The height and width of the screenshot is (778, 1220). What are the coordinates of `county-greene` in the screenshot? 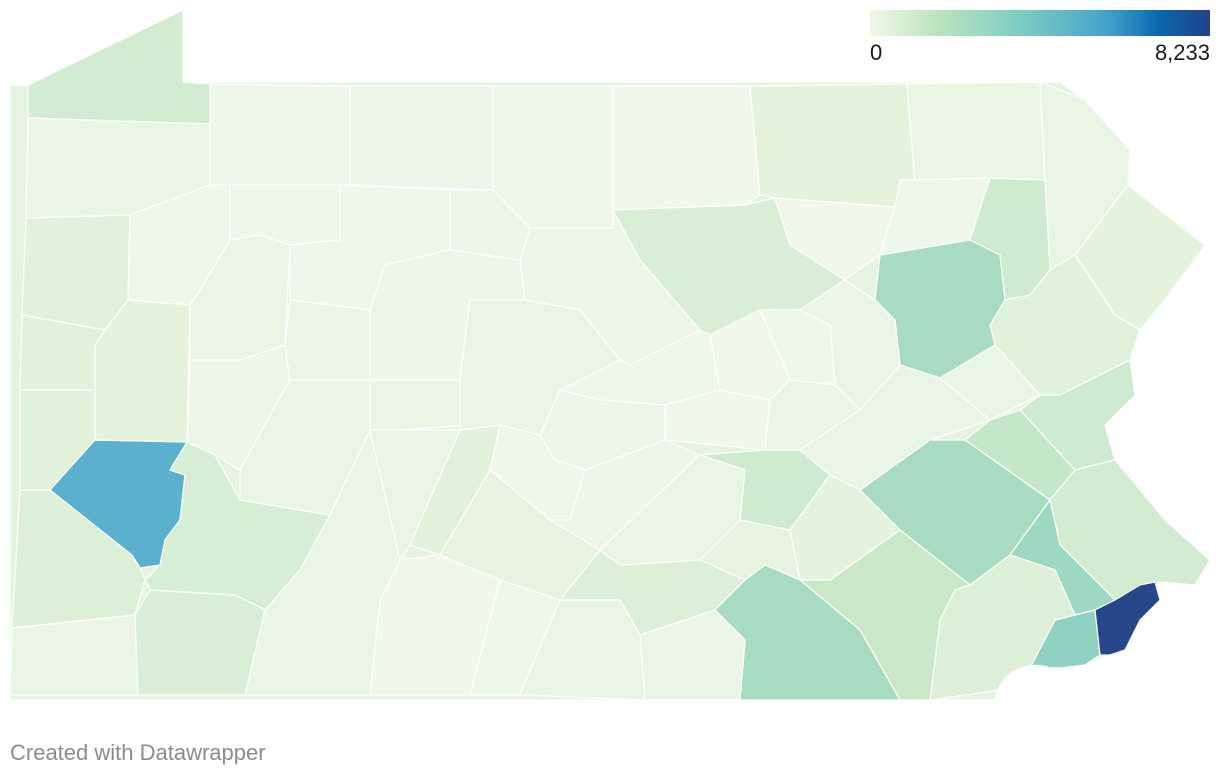 It's located at (74, 655).